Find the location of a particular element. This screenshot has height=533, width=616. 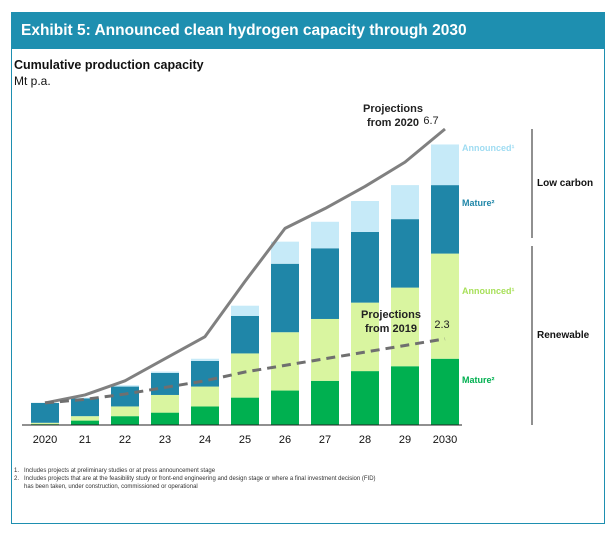

projection-label-2020-b: from 2020 is located at coordinates (393, 123).